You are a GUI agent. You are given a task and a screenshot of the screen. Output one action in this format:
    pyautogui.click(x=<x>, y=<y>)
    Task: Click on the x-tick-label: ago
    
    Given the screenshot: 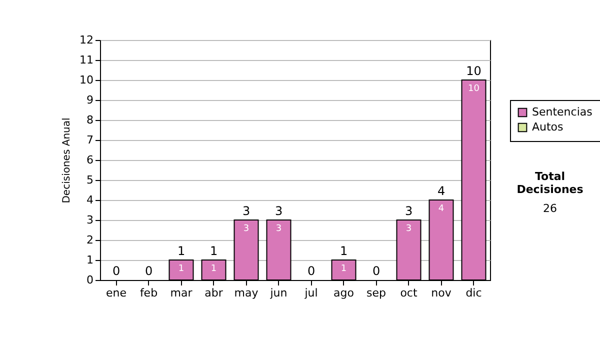 What is the action you would take?
    pyautogui.click(x=344, y=293)
    